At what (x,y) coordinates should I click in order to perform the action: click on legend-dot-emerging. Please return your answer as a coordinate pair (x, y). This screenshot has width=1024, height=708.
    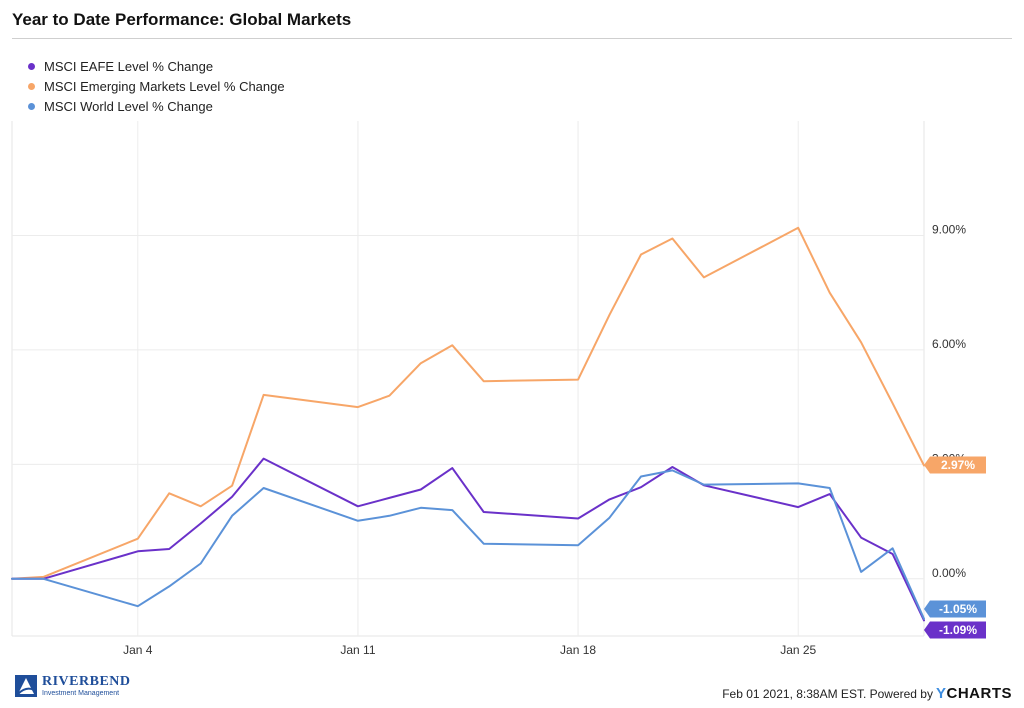
    Looking at the image, I should click on (31, 86).